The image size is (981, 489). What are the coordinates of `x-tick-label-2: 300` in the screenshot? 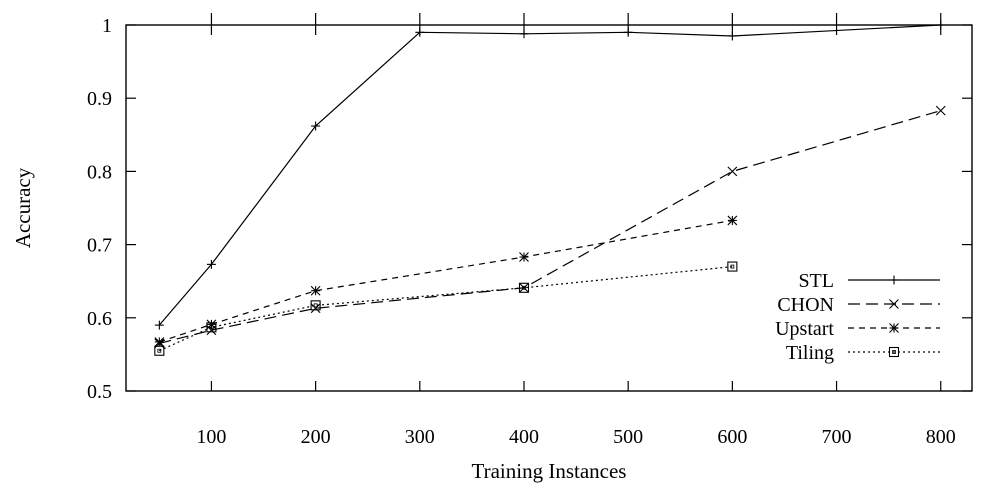 It's located at (420, 437).